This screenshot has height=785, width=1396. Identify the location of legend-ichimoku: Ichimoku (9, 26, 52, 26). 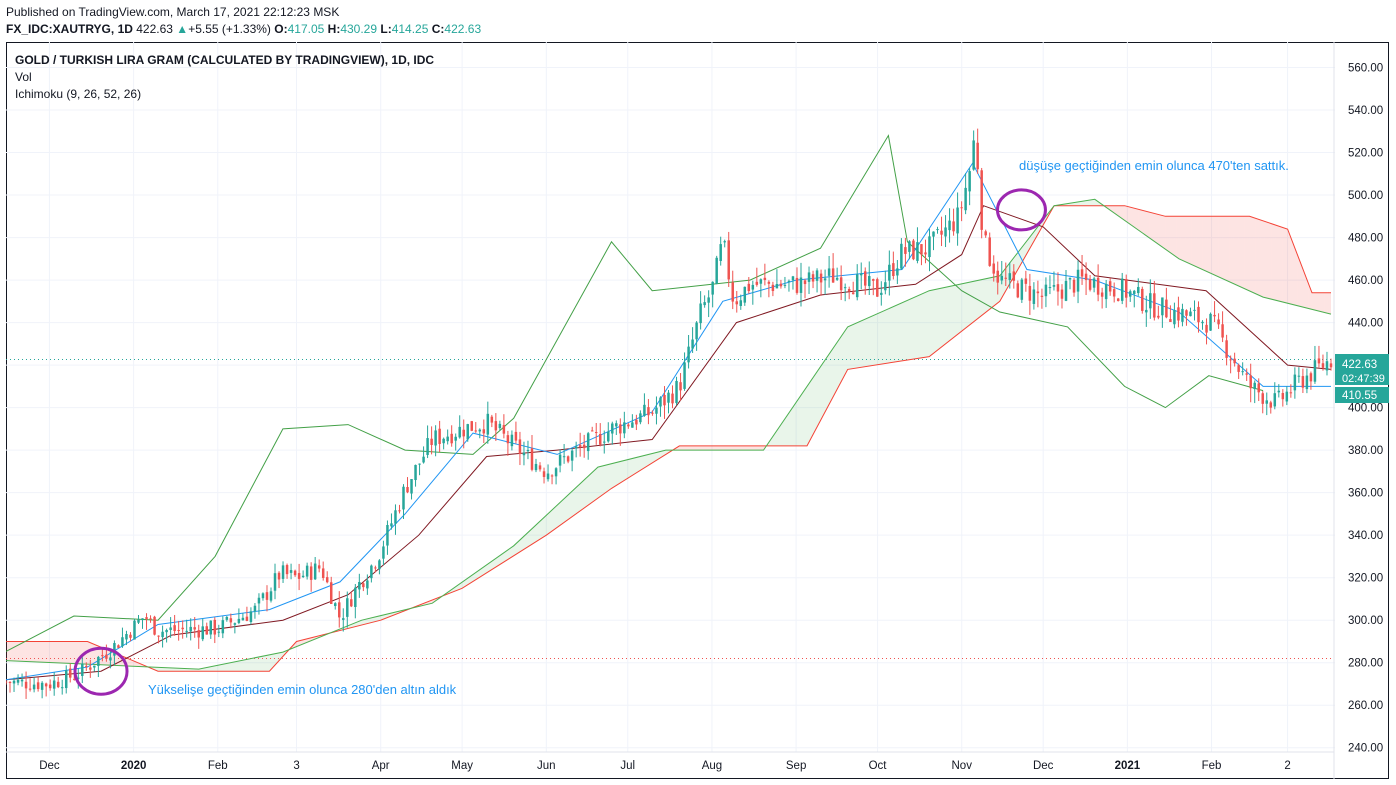
(78, 94).